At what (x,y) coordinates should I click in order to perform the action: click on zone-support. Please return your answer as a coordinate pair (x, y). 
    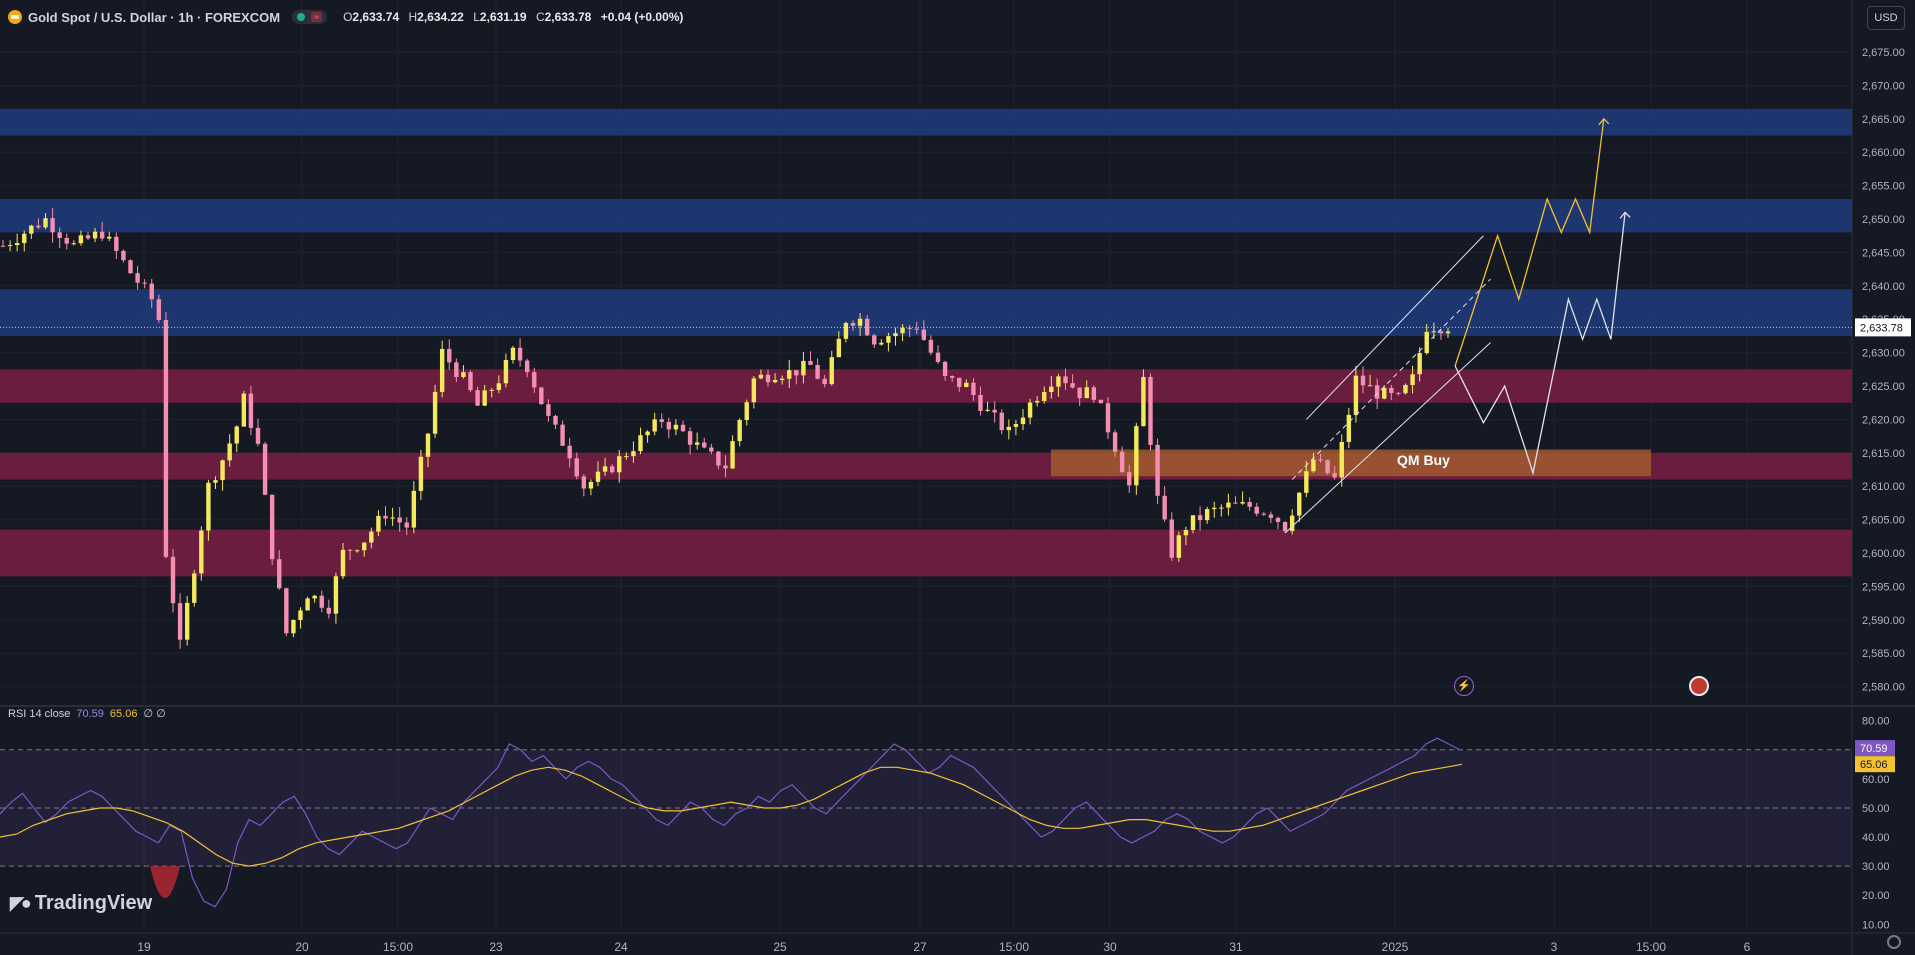
    Looking at the image, I should click on (926, 553).